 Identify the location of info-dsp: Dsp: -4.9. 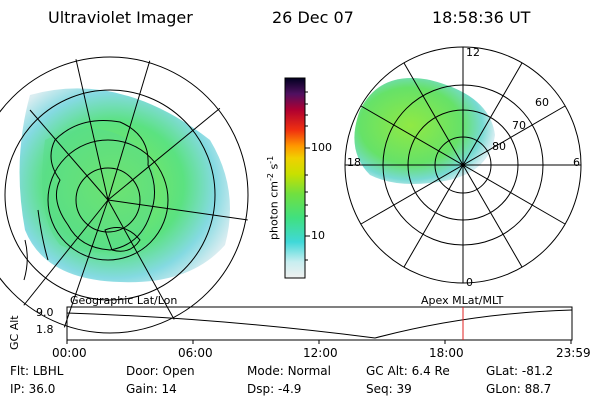
(274, 389).